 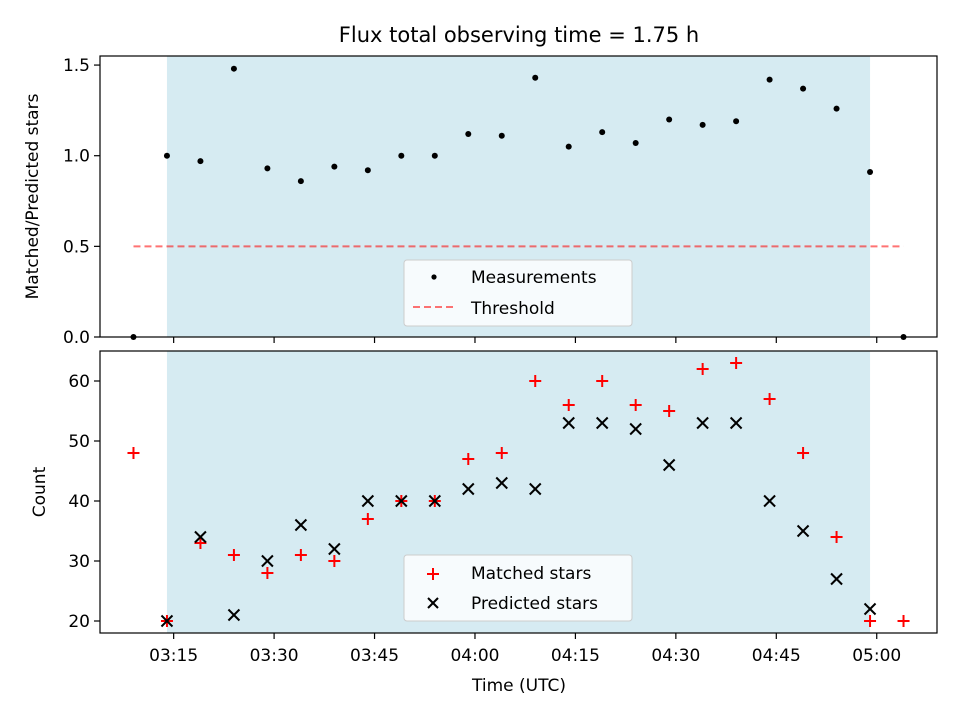 What do you see at coordinates (518, 686) in the screenshot?
I see `x-axis-label: Time (UTC)` at bounding box center [518, 686].